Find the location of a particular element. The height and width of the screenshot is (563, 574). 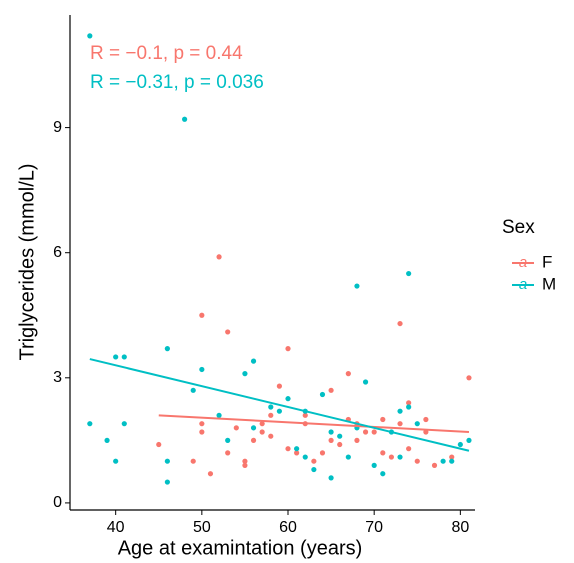

y-tick-label: 3 is located at coordinates (57, 377).